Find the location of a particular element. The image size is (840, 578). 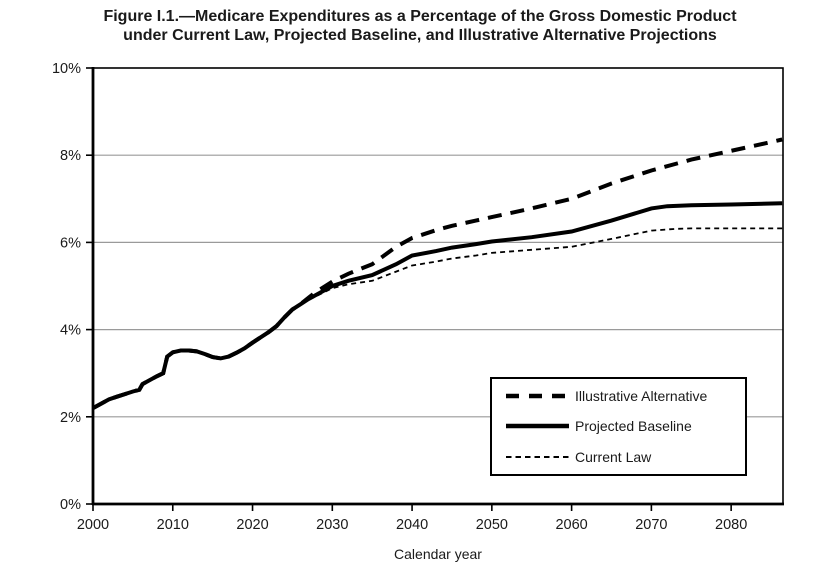

legend-item-projected-baseline: Projected Baseline is located at coordinates (625, 426).